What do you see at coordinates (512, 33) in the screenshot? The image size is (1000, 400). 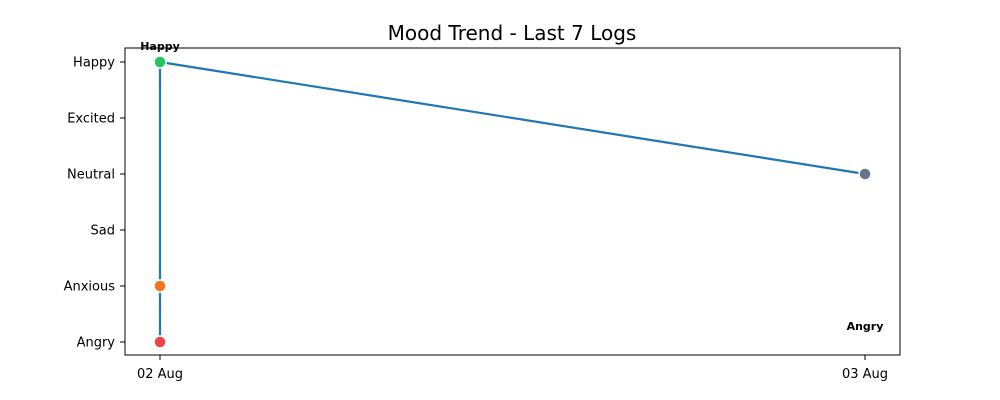 I see `chart-title: Mood Trend - Last 7 Logs` at bounding box center [512, 33].